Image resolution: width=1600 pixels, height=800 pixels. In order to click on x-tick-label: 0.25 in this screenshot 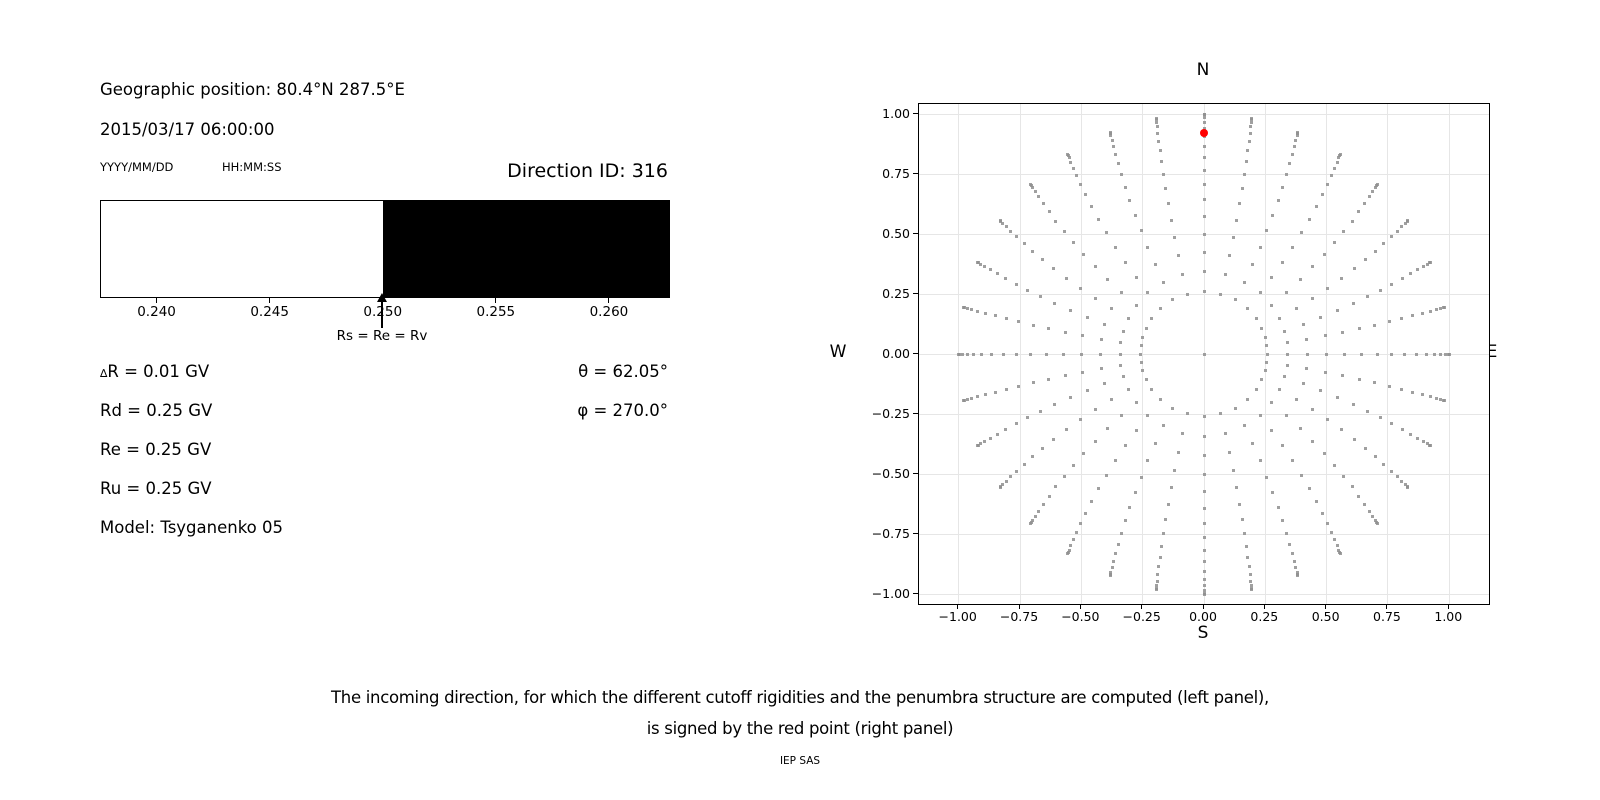, I will do `click(1264, 616)`.